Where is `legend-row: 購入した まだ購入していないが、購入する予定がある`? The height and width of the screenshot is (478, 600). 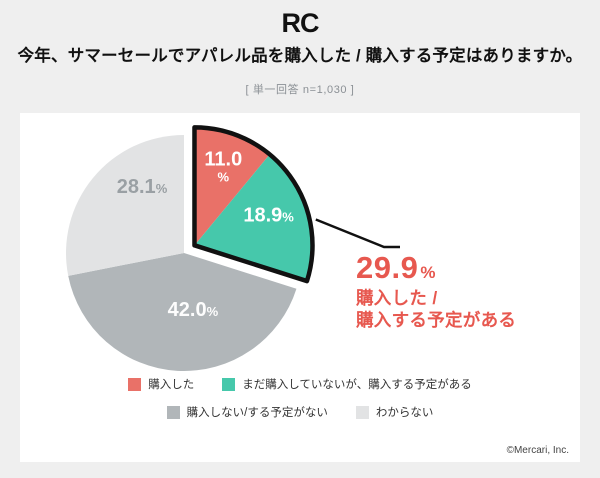 legend-row: 購入した まだ購入していないが、購入する予定がある is located at coordinates (300, 384).